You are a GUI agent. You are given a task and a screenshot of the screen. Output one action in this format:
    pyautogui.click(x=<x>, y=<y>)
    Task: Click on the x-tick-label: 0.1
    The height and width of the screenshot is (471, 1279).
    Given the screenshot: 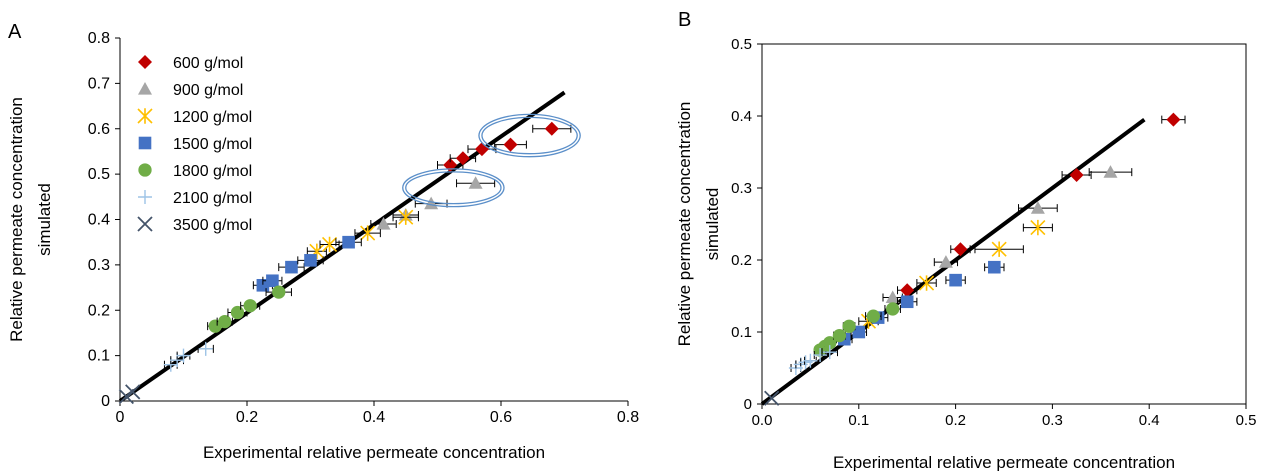 What is the action you would take?
    pyautogui.click(x=858, y=420)
    